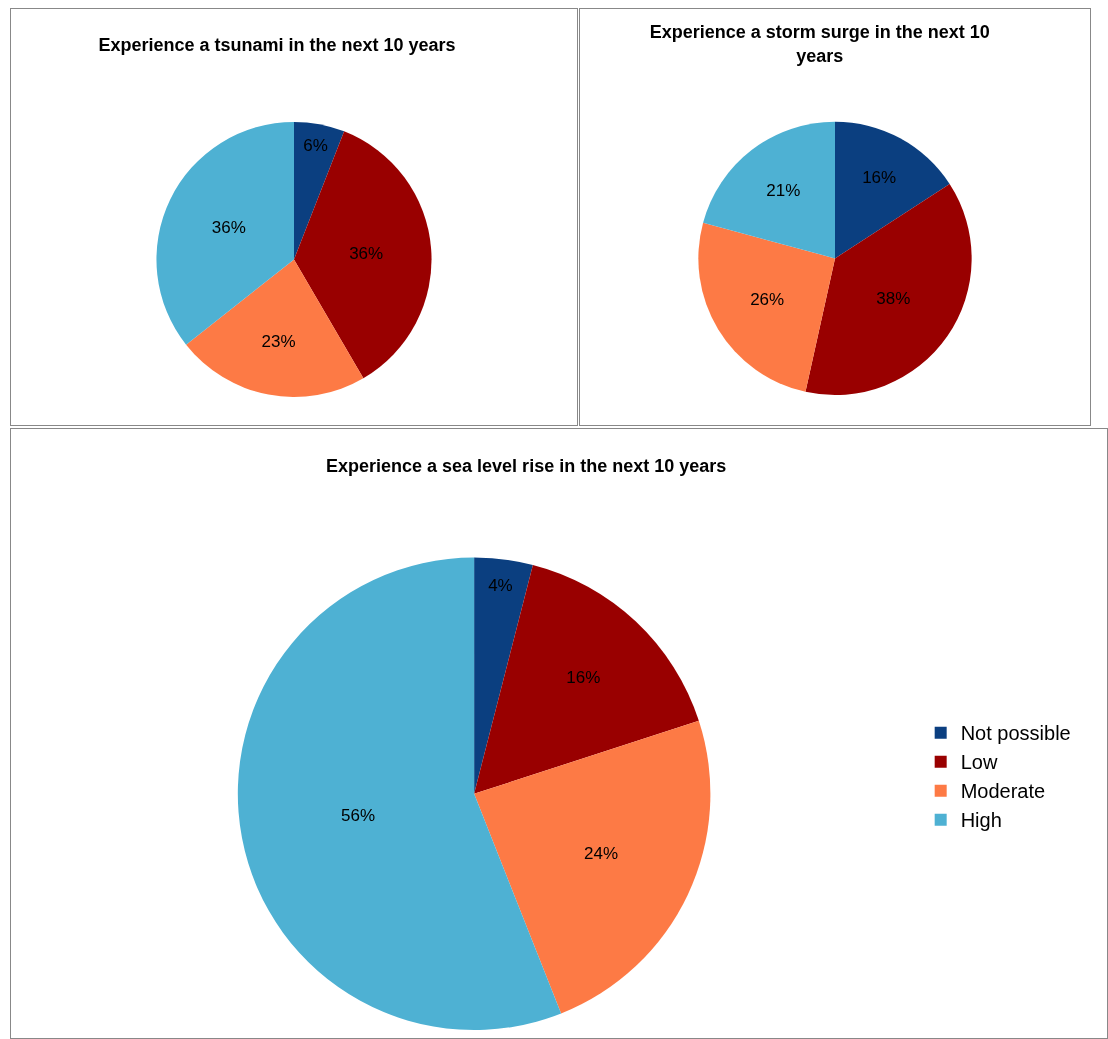  Describe the element at coordinates (277, 44) in the screenshot. I see `chart-title: Experience a tsunami in the next 10 years` at that location.